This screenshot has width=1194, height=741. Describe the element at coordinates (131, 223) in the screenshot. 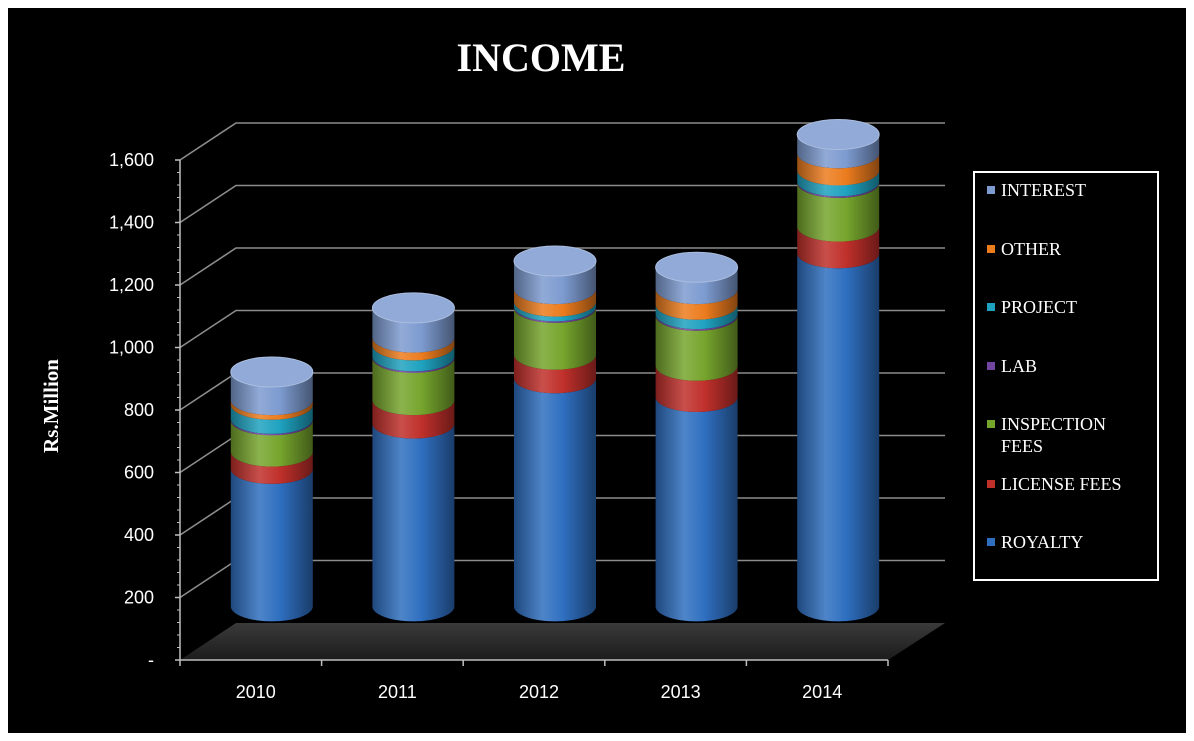

I see `y-tick-label: 1,400` at that location.